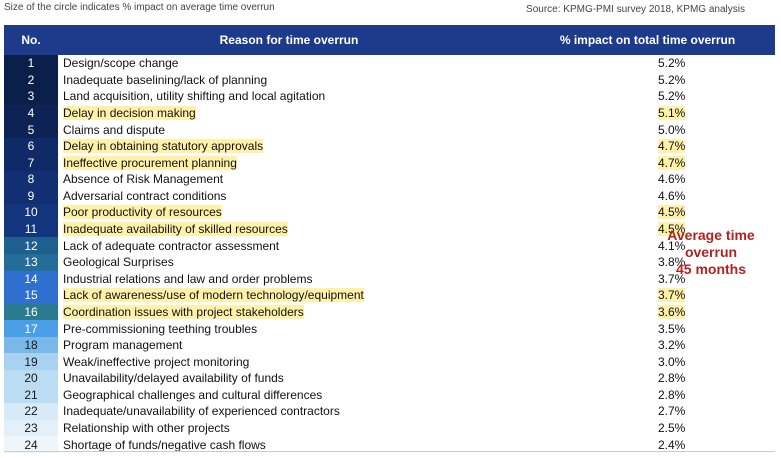 The image size is (781, 458). What do you see at coordinates (647, 411) in the screenshot?
I see `row-impact: 2.7%` at bounding box center [647, 411].